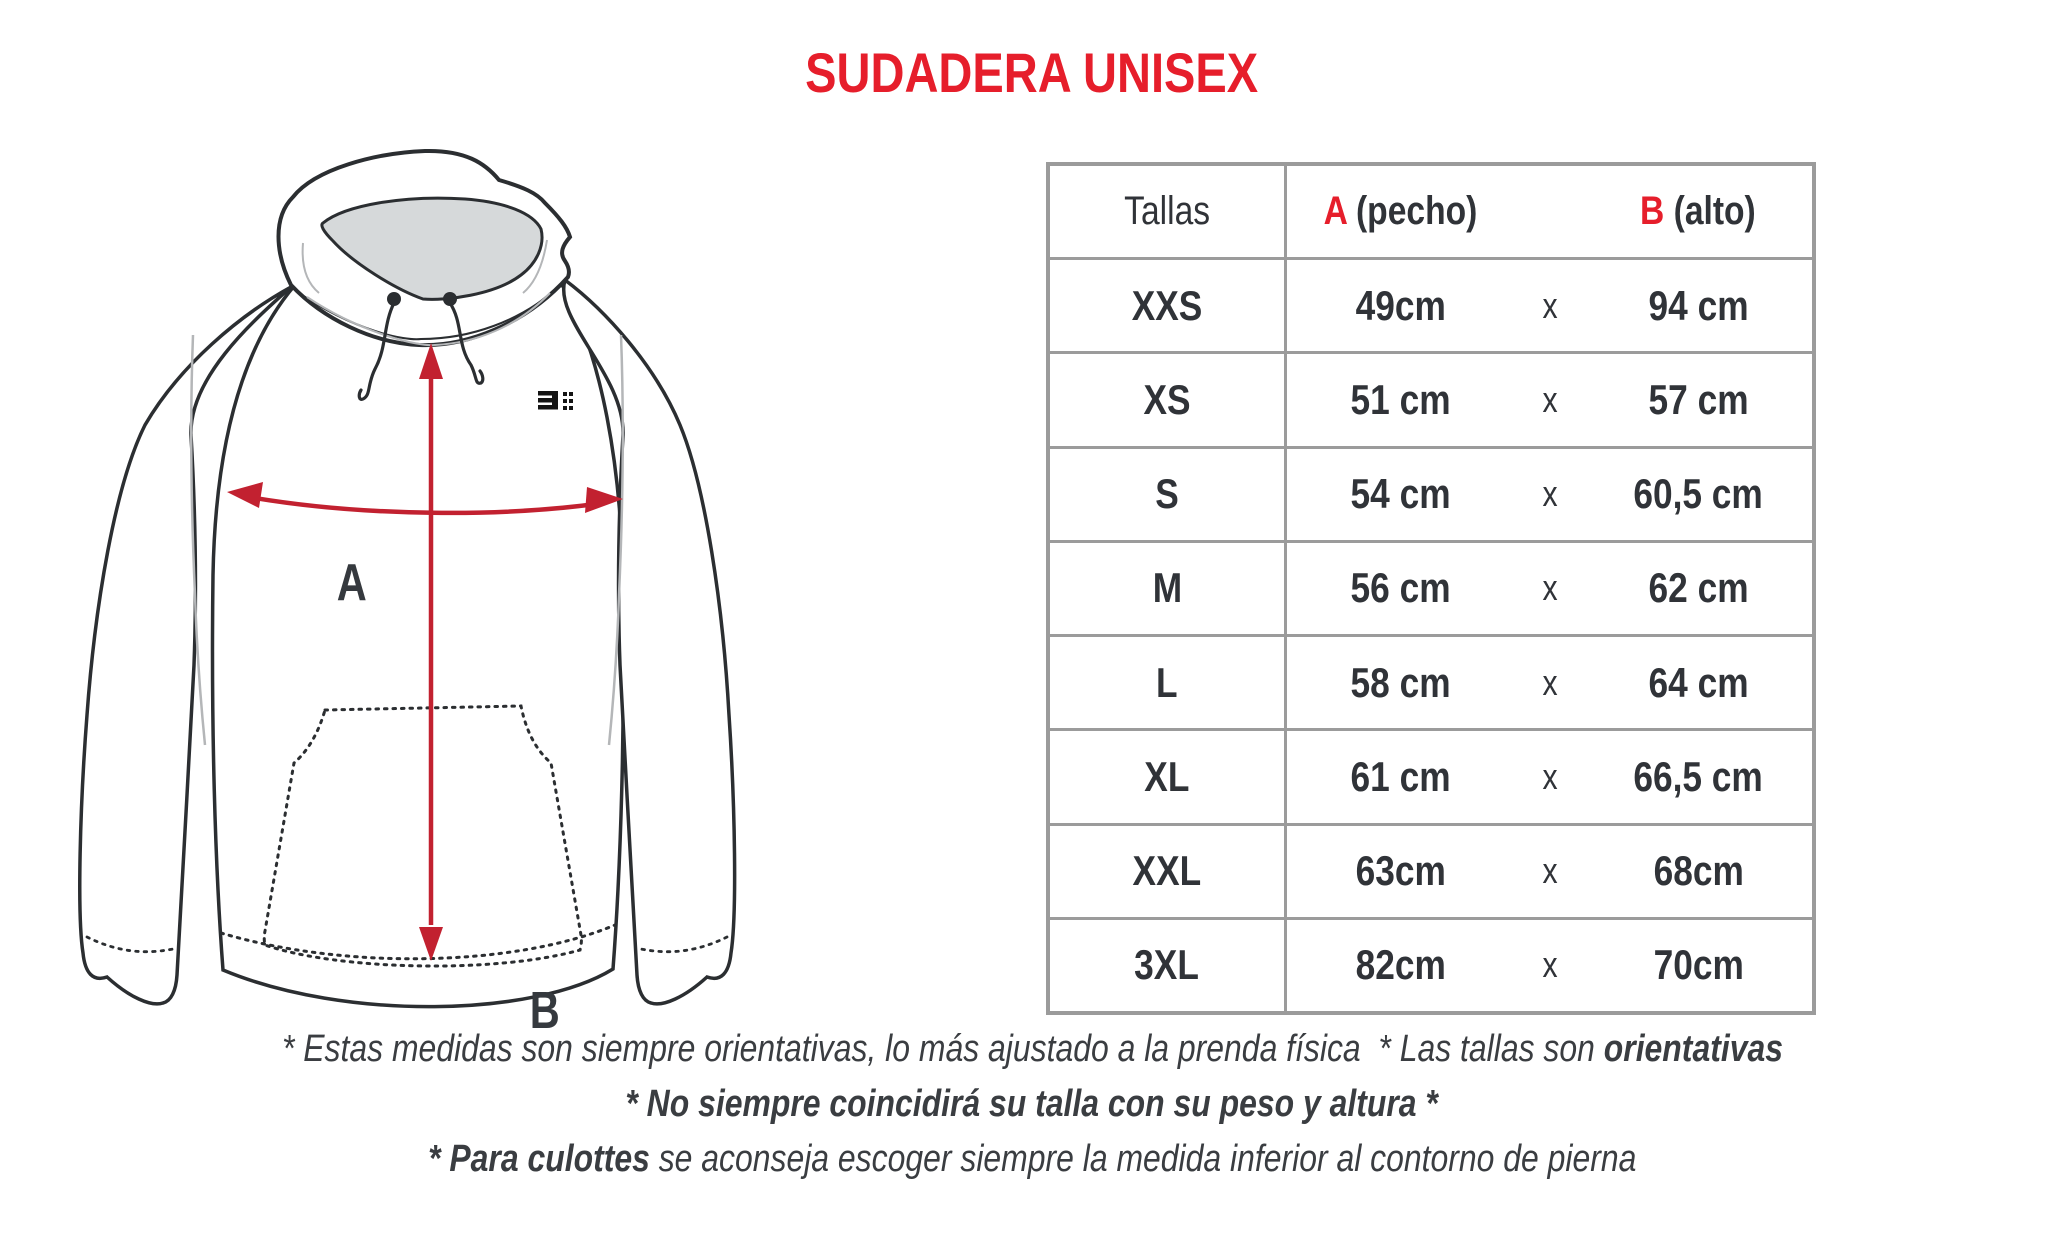  I want to click on left-cuff-stitch, so click(130, 944).